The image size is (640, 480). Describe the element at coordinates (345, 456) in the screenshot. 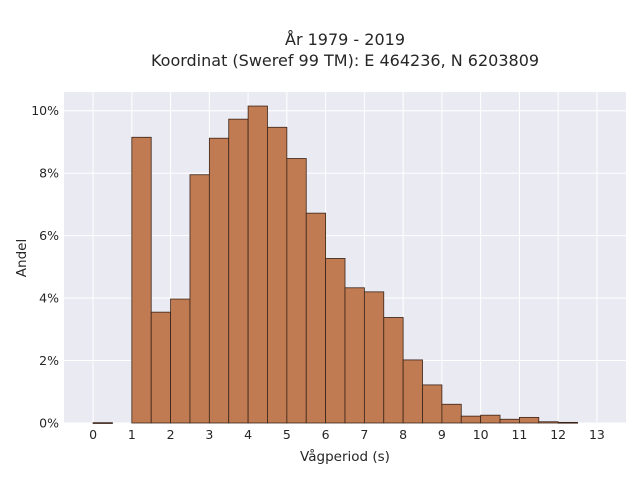

I see `x-axis-label: Vågperiod (s)` at that location.